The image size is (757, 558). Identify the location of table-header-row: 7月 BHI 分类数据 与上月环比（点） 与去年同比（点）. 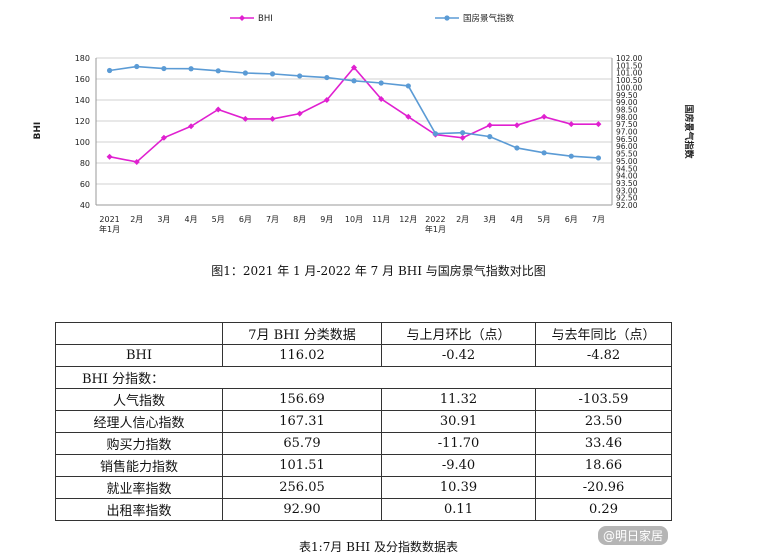
(363, 333).